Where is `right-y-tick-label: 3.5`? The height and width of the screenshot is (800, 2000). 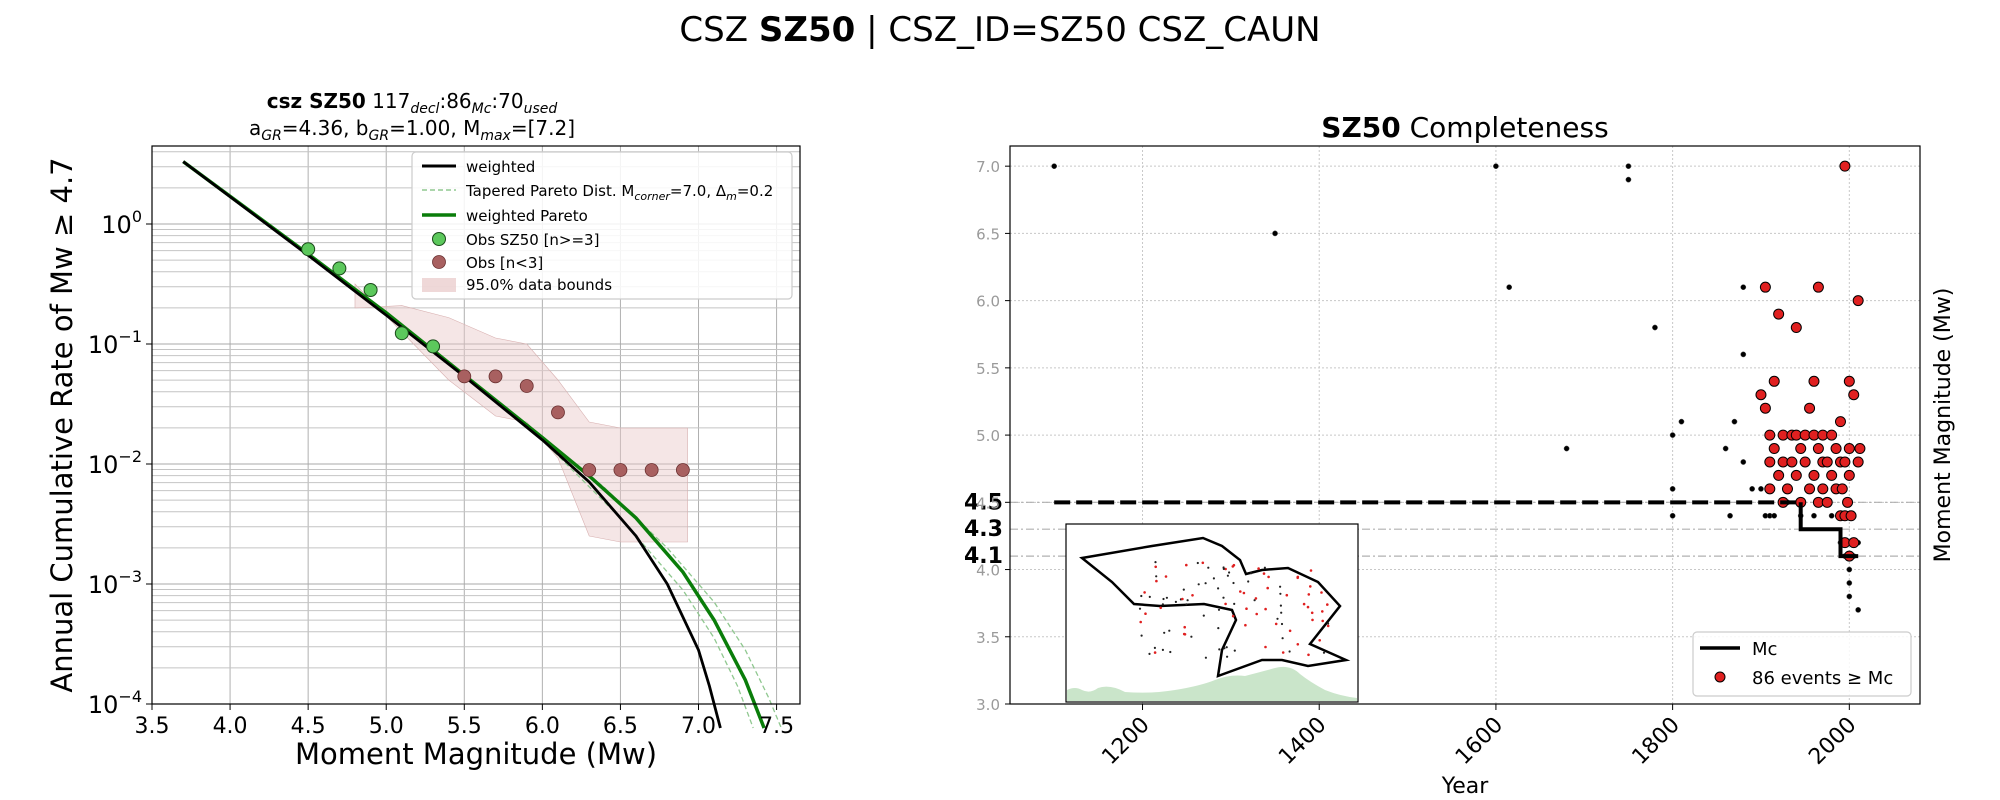 right-y-tick-label: 3.5 is located at coordinates (988, 638).